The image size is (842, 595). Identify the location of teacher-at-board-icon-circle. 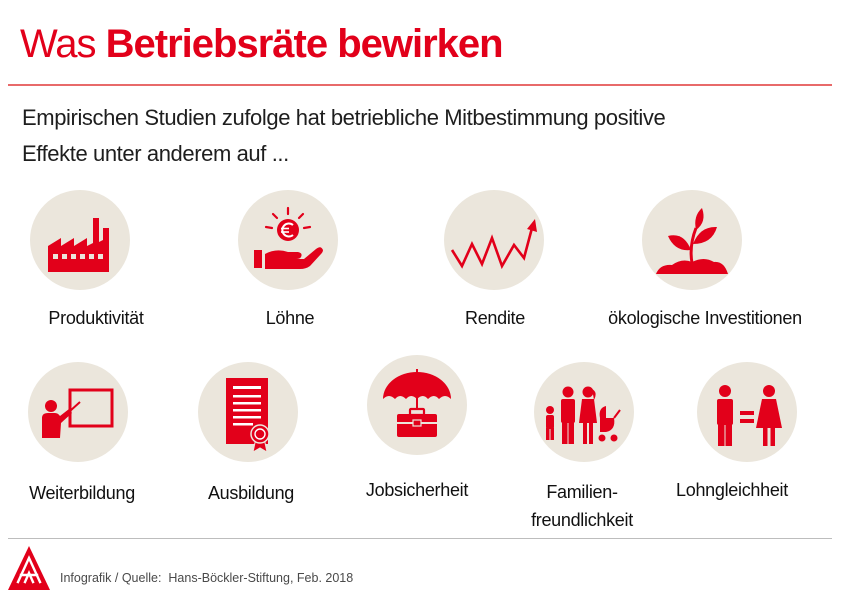
(78, 412).